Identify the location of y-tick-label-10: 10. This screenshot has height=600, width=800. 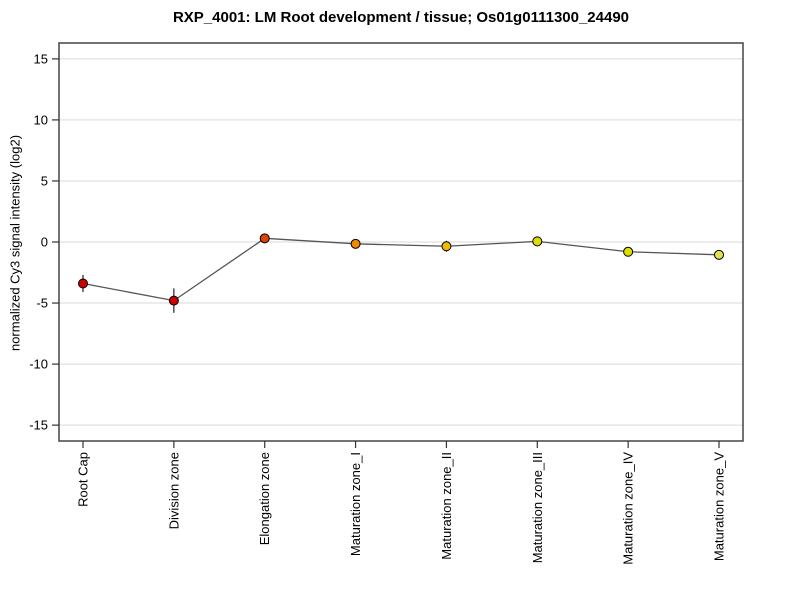
(41, 119).